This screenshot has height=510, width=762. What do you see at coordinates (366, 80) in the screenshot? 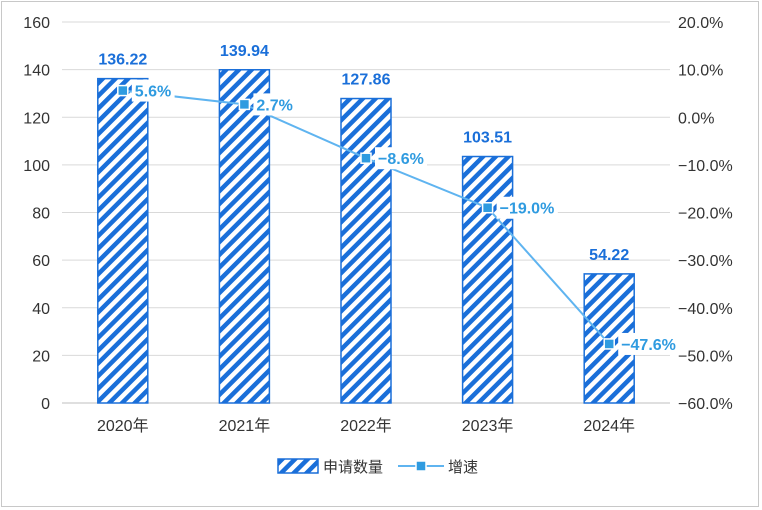
I see `bar-value-label: 127.86` at bounding box center [366, 80].